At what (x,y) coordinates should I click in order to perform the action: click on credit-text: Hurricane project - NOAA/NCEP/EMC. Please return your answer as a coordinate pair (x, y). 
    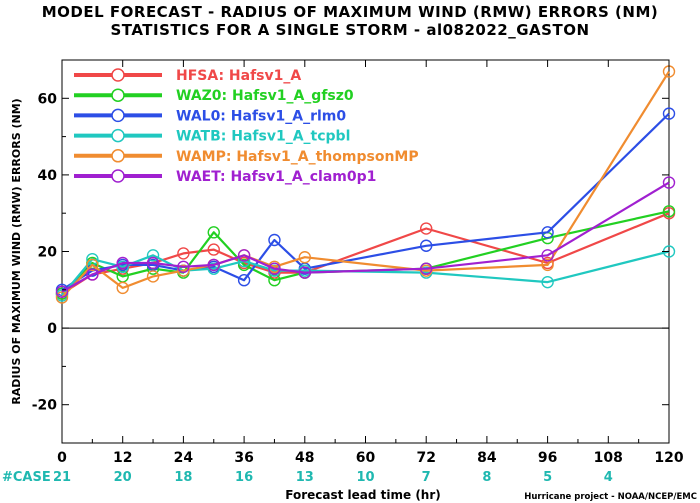
    Looking at the image, I should click on (610, 497).